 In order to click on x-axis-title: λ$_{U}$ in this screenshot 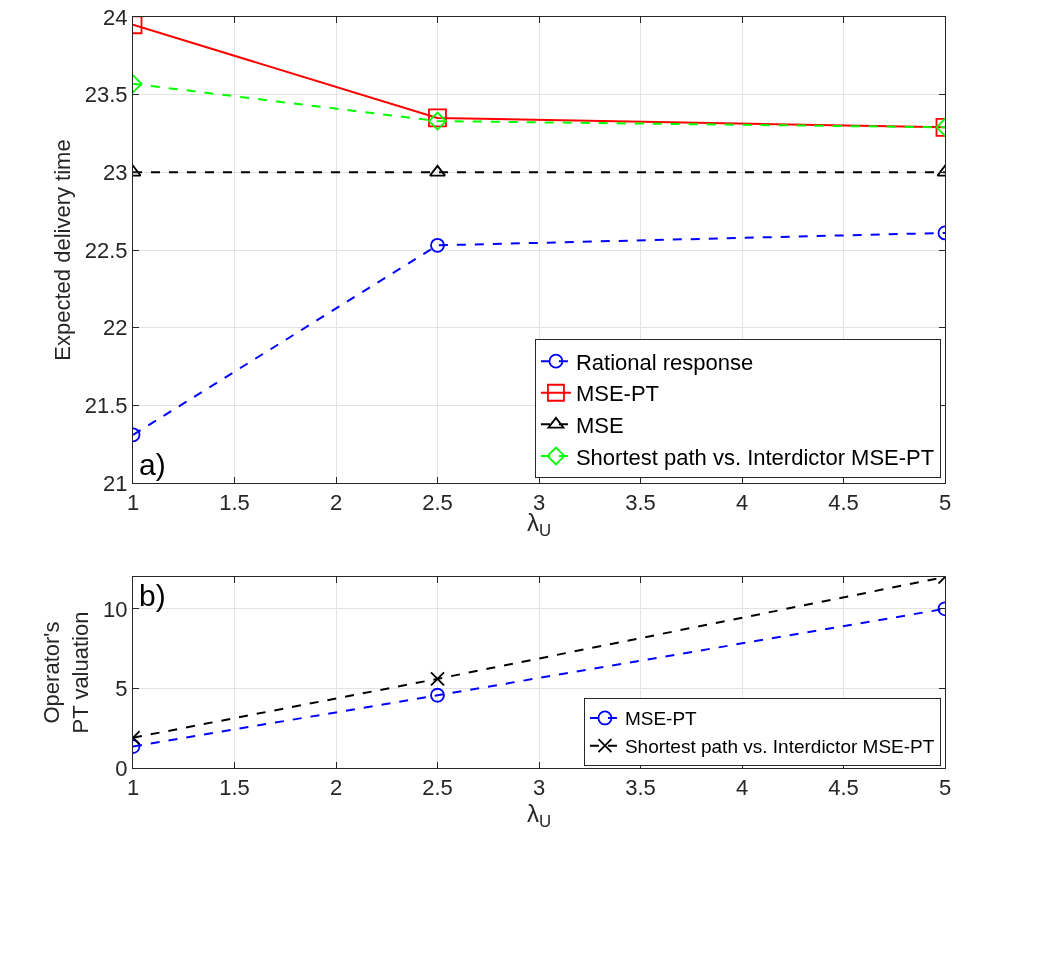, I will do `click(539, 816)`.